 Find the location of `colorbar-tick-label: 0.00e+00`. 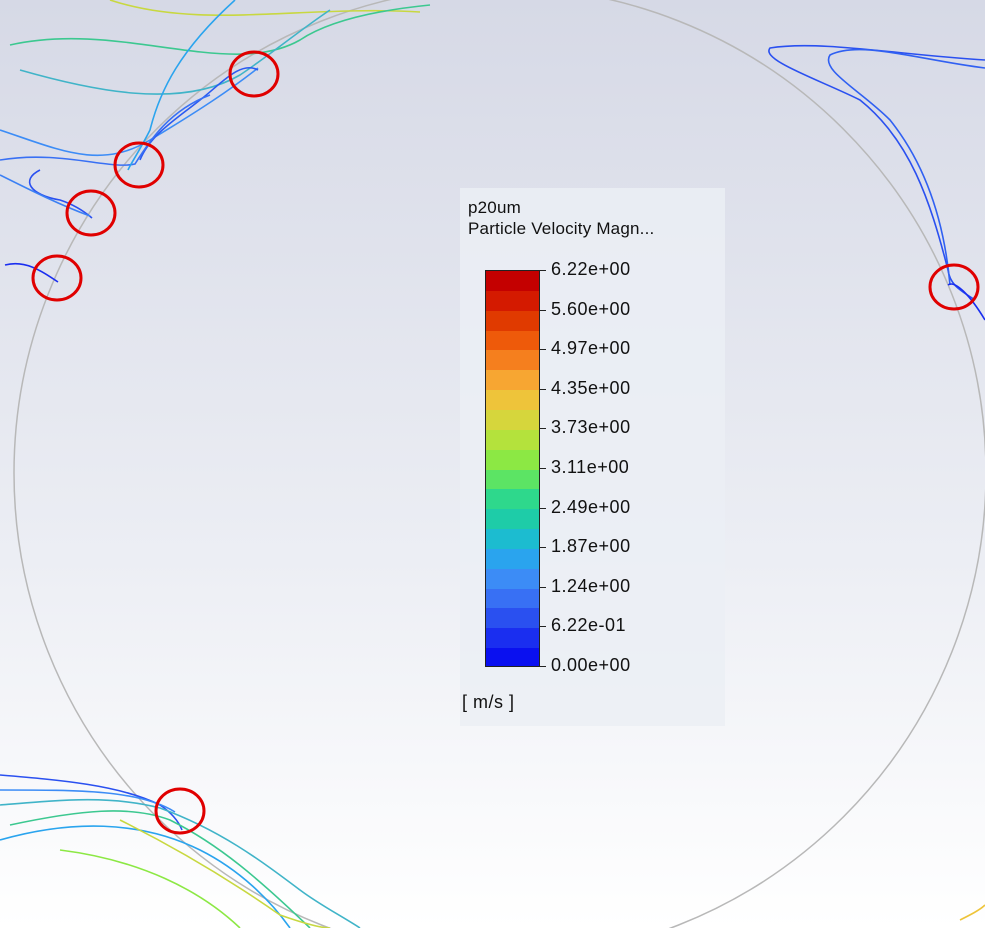

colorbar-tick-label: 0.00e+00 is located at coordinates (591, 665).